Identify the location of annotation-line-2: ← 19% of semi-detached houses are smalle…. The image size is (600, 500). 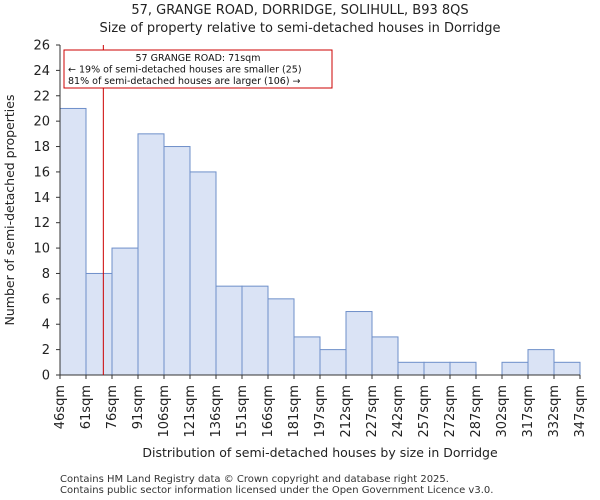
(185, 70).